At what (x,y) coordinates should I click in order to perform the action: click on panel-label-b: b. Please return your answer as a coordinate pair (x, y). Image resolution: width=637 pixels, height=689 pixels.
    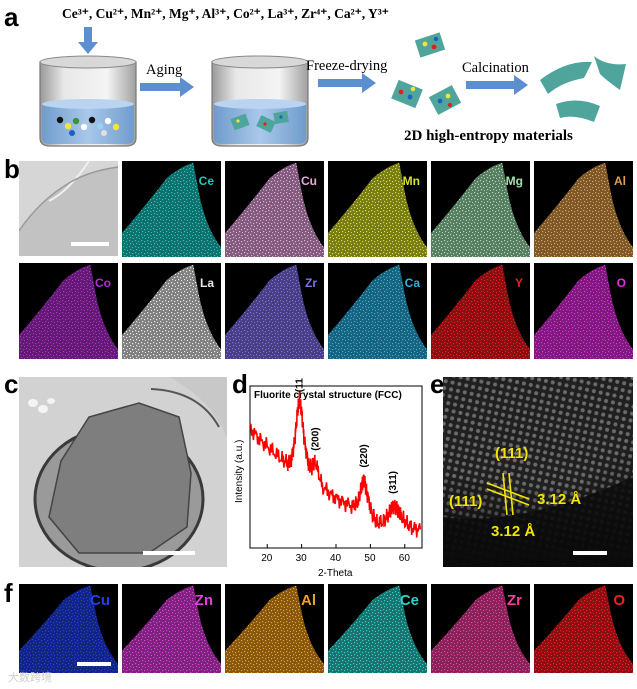
    Looking at the image, I should click on (12, 169).